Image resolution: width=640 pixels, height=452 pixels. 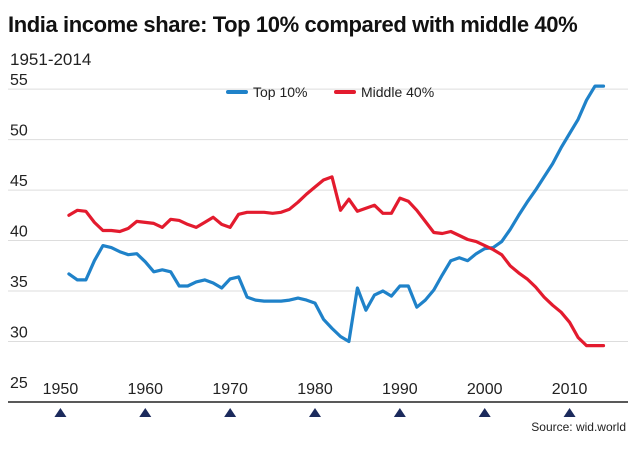 I want to click on source-note: Source: wid.world, so click(x=578, y=427).